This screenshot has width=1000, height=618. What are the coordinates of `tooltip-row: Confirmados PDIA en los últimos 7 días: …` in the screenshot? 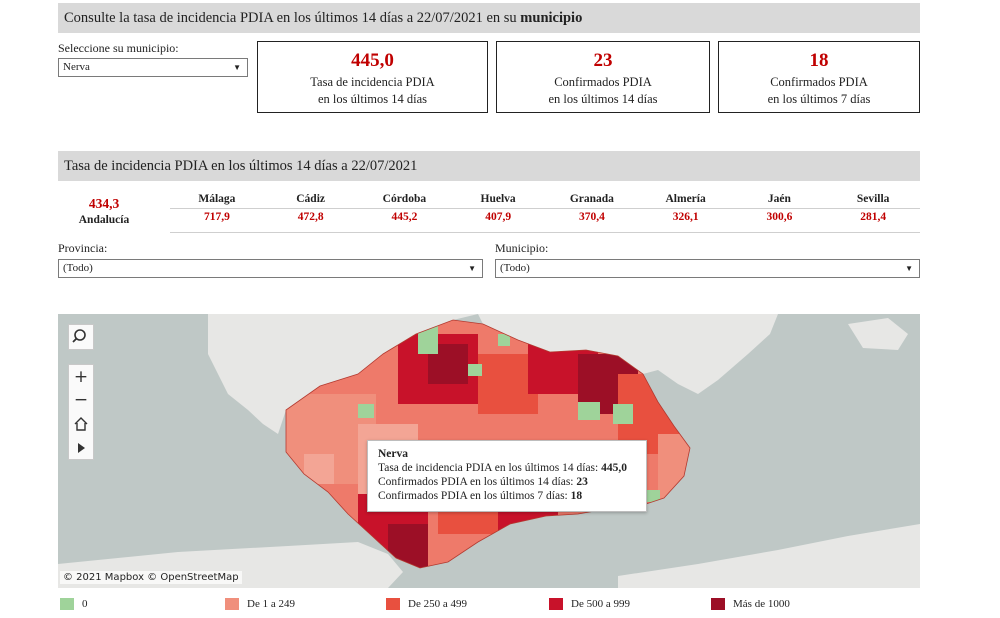 It's located at (480, 496).